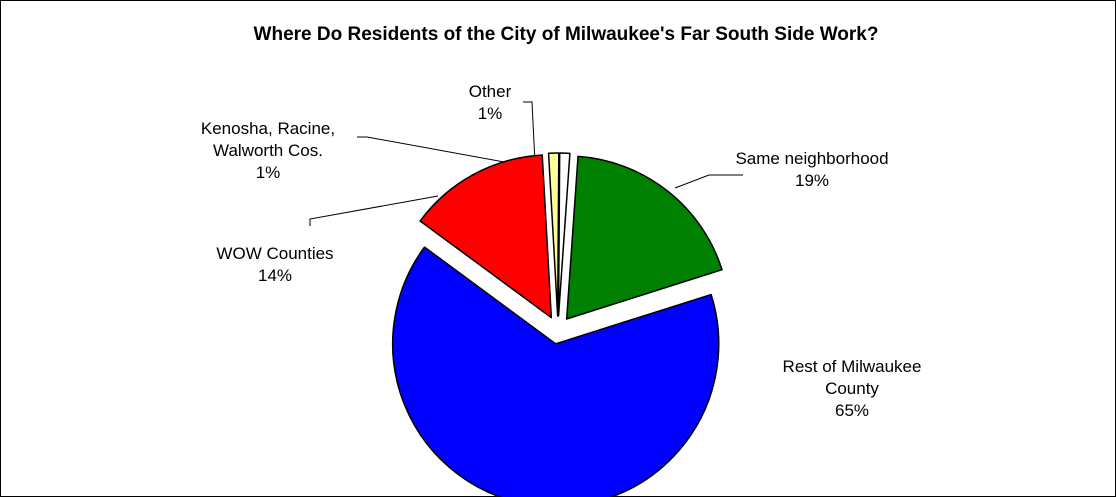  I want to click on slice-label-line: 19%, so click(812, 180).